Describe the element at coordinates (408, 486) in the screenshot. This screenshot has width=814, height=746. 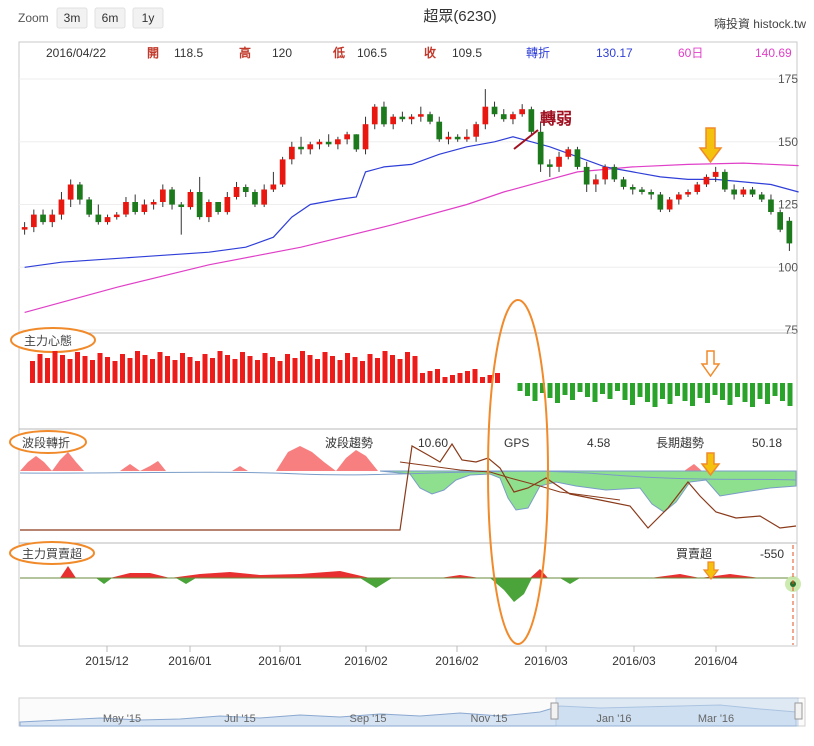
I see `wave-trend-line` at that location.